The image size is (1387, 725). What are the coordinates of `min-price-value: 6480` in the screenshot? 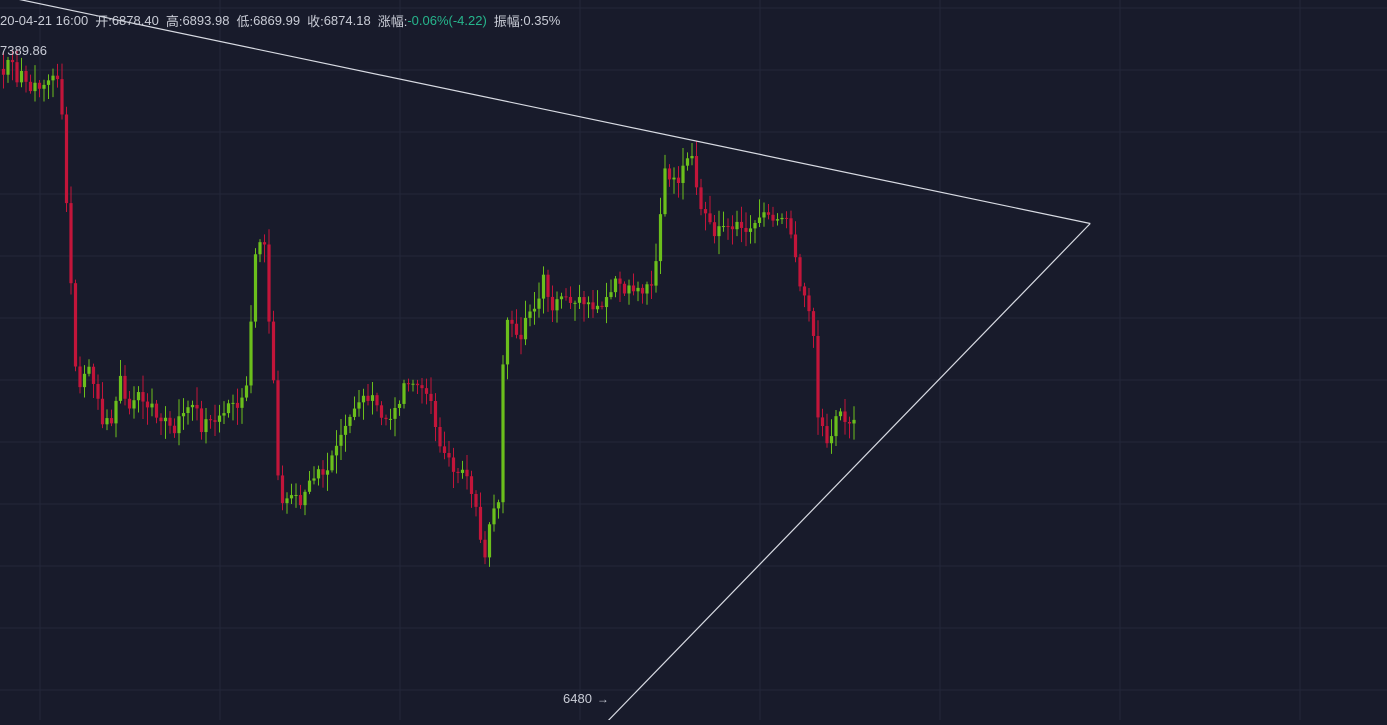 It's located at (577, 698).